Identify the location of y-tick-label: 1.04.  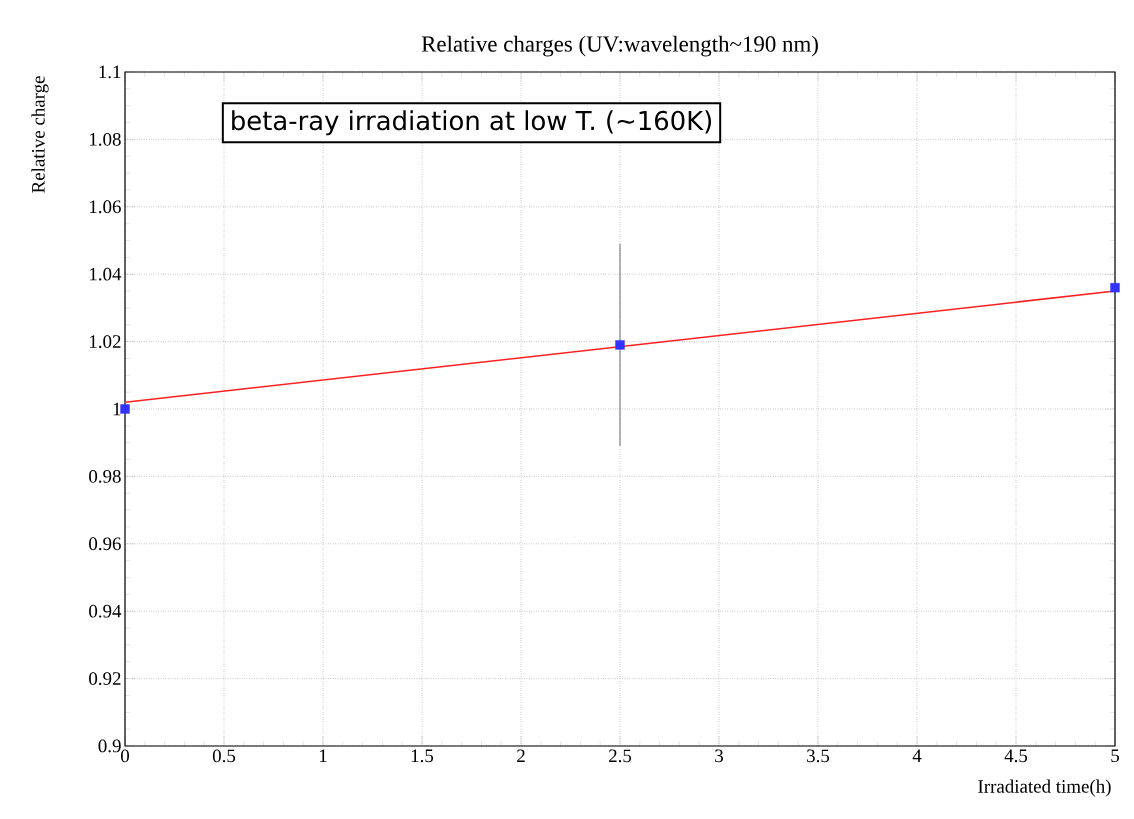
(106, 274).